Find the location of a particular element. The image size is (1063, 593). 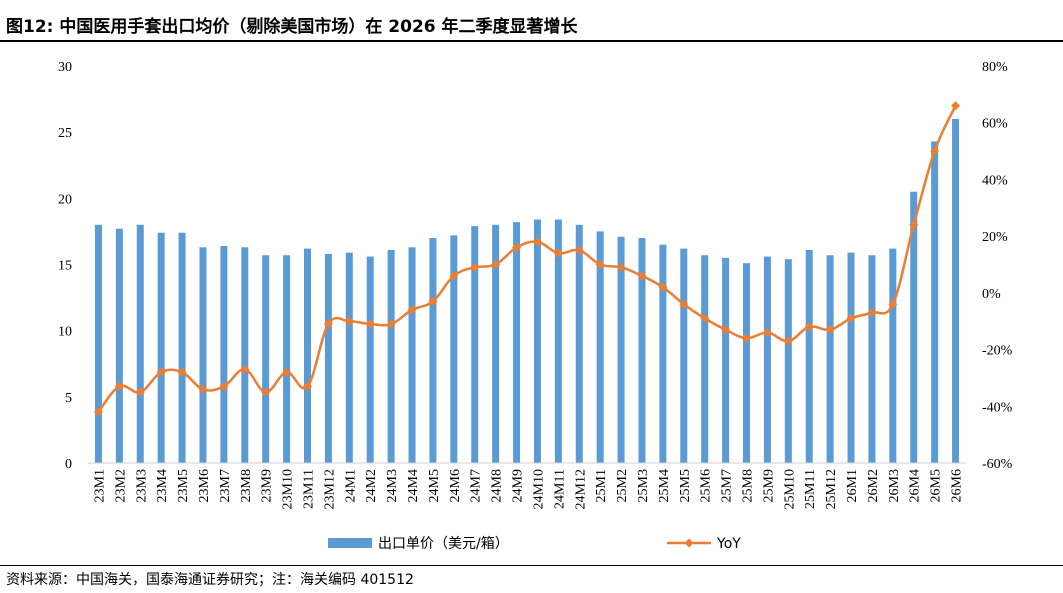

right-tick-label: 20% is located at coordinates (995, 237).